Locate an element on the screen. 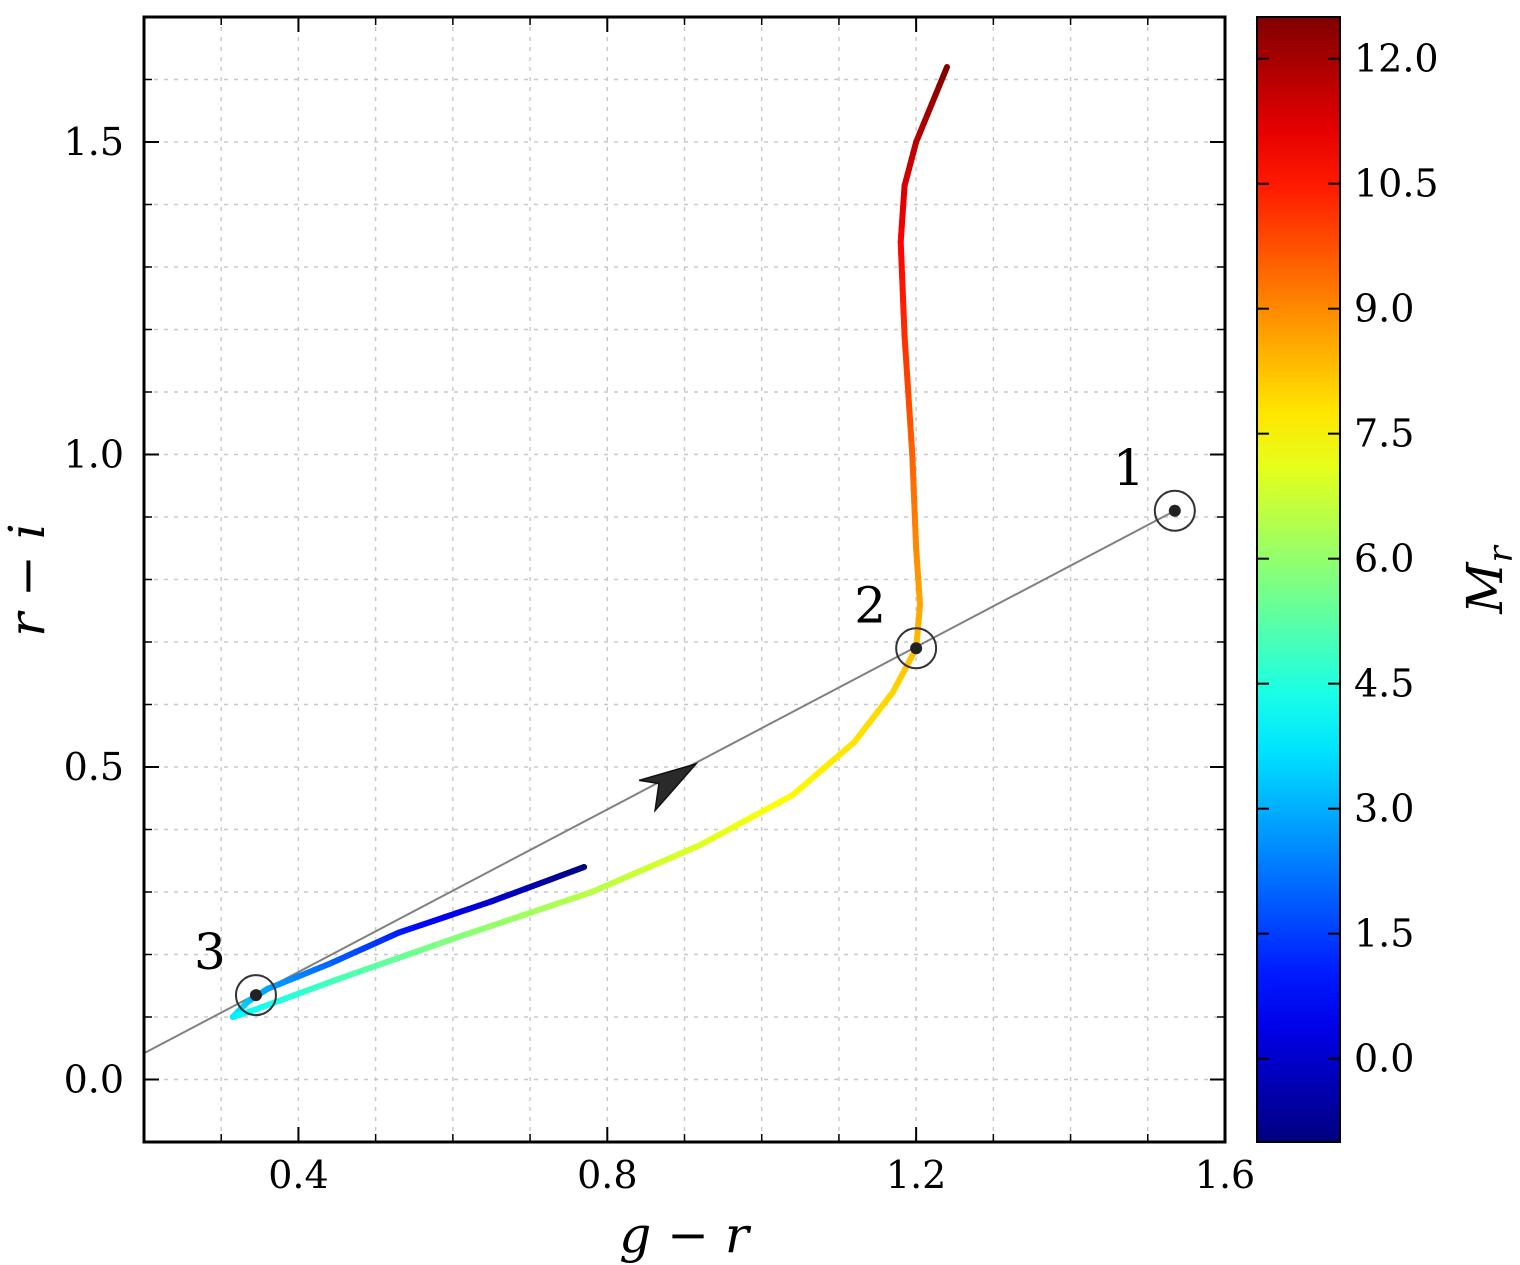 The width and height of the screenshot is (1520, 1265). marker-label: 3 is located at coordinates (210, 952).